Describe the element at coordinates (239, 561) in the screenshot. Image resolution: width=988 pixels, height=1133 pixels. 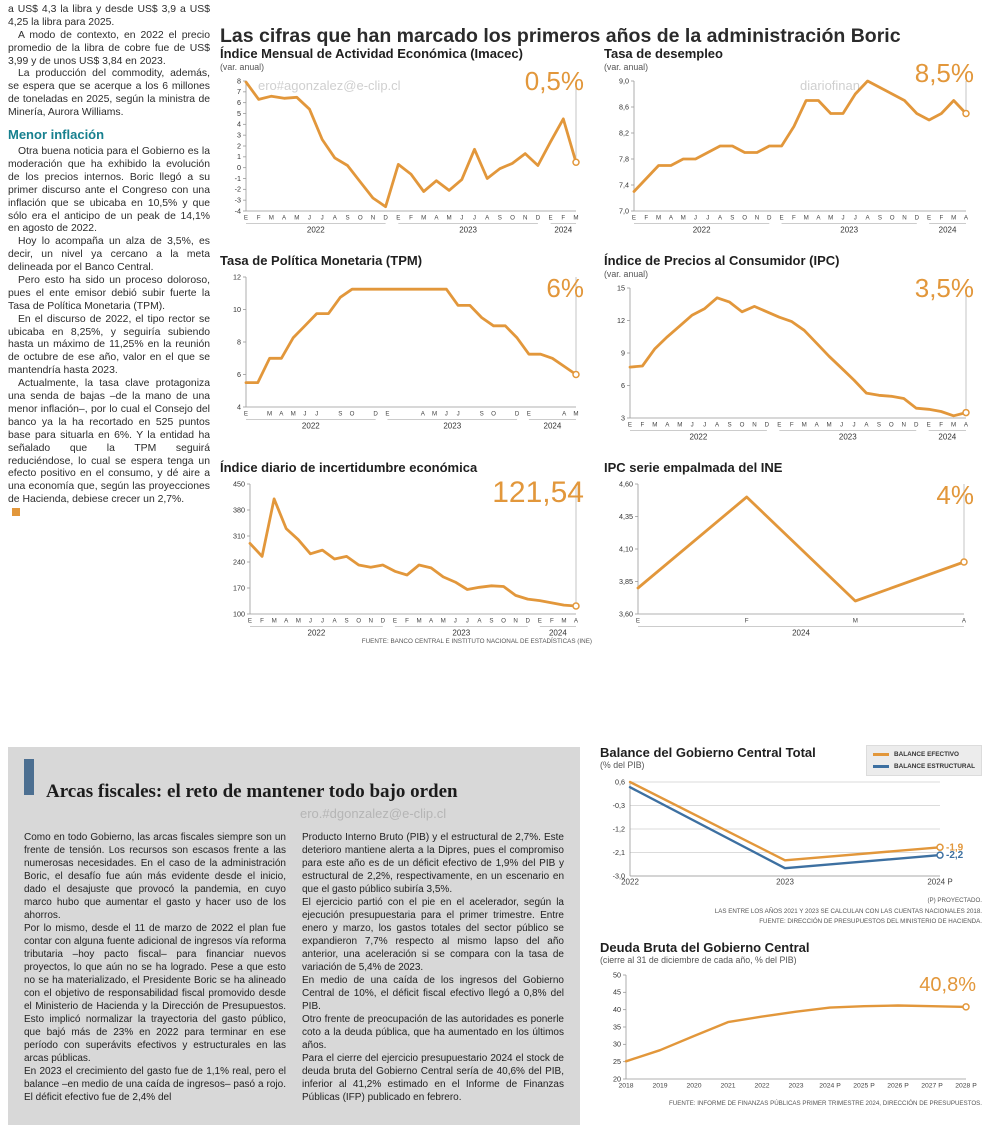
I see `svg-text: 240` at that location.